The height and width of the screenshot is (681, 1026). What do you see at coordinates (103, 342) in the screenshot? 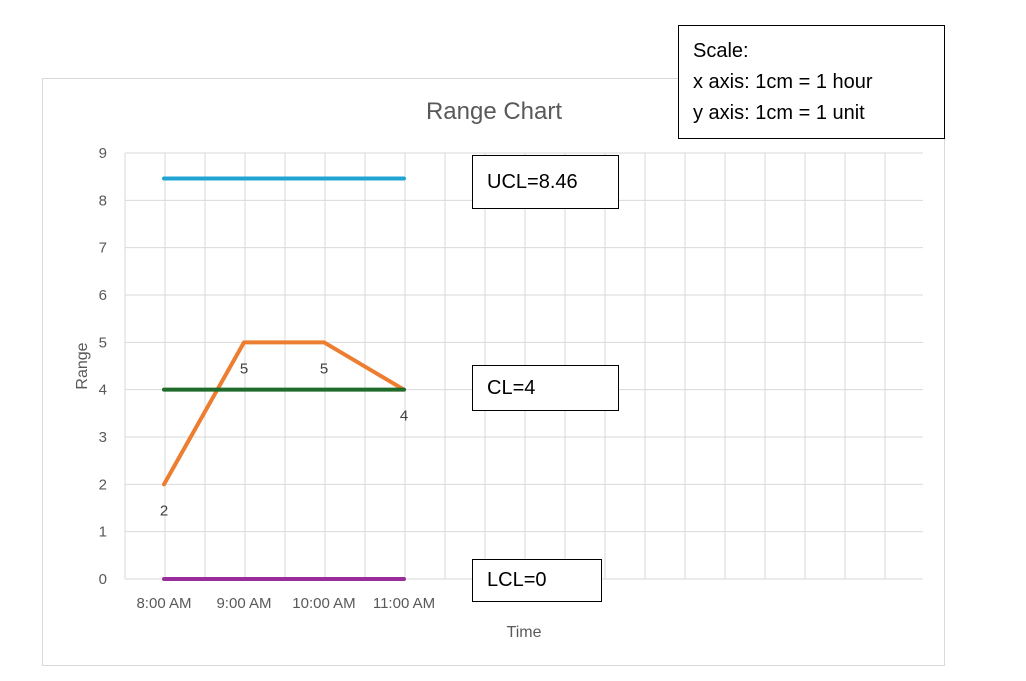
I see `y-tick-label-5: 5` at bounding box center [103, 342].